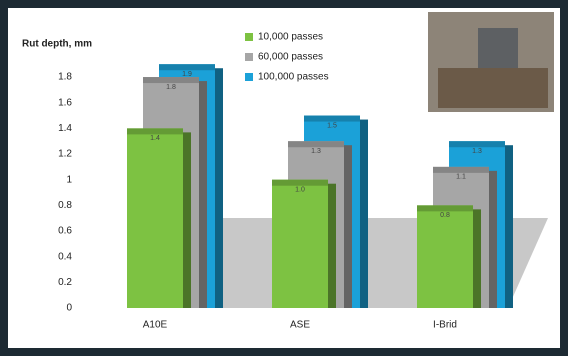  I want to click on y-tick-label: 0.2, so click(65, 282).